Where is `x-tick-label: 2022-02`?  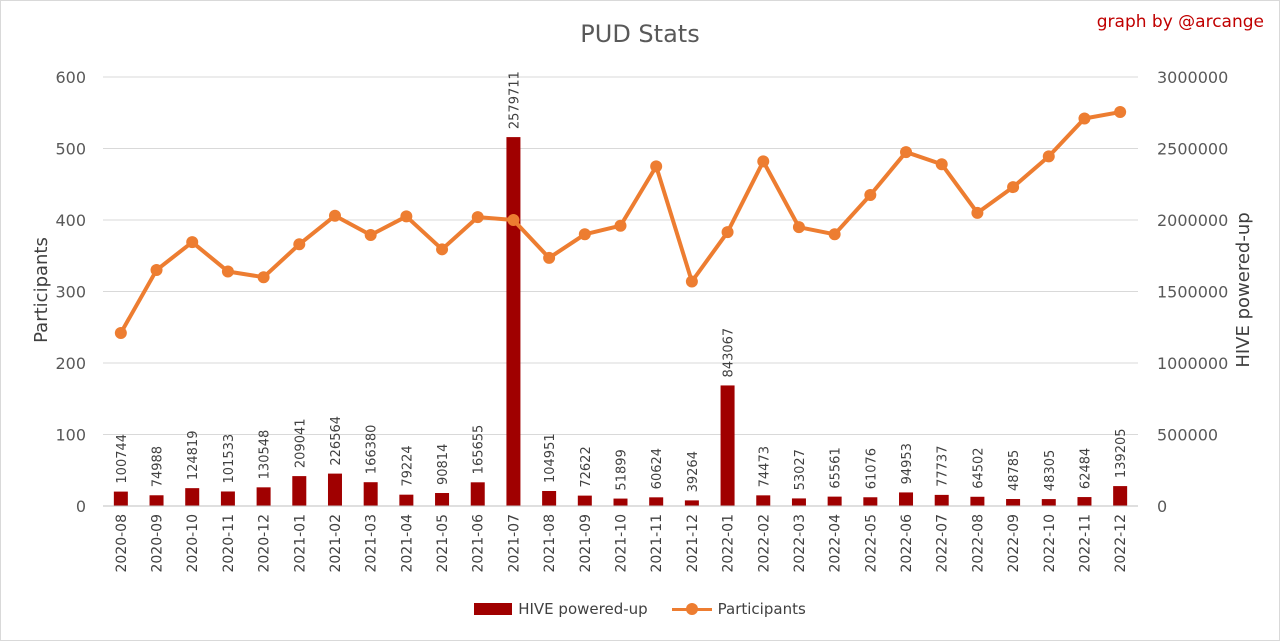 x-tick-label: 2022-02 is located at coordinates (764, 543).